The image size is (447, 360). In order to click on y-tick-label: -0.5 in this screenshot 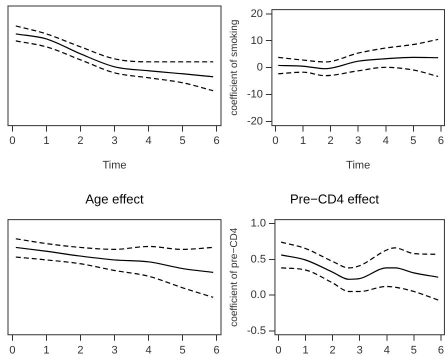, I will do `click(256, 330)`.